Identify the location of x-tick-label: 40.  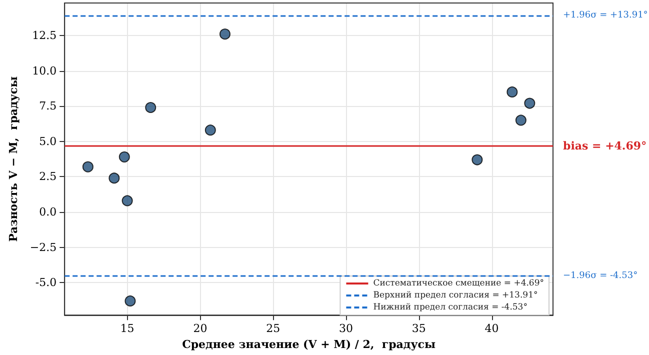
(491, 329).